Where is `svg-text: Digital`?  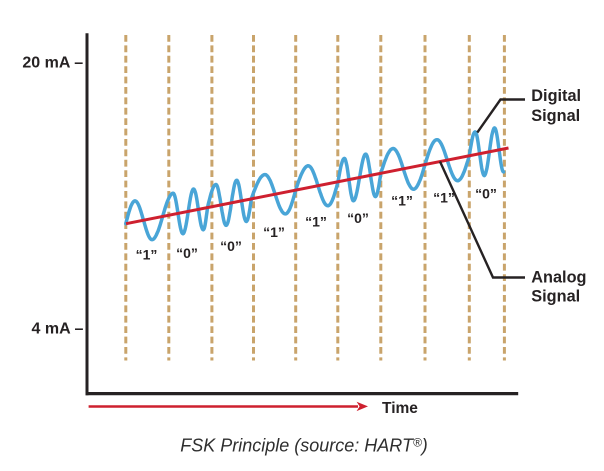
svg-text: Digital is located at coordinates (556, 96).